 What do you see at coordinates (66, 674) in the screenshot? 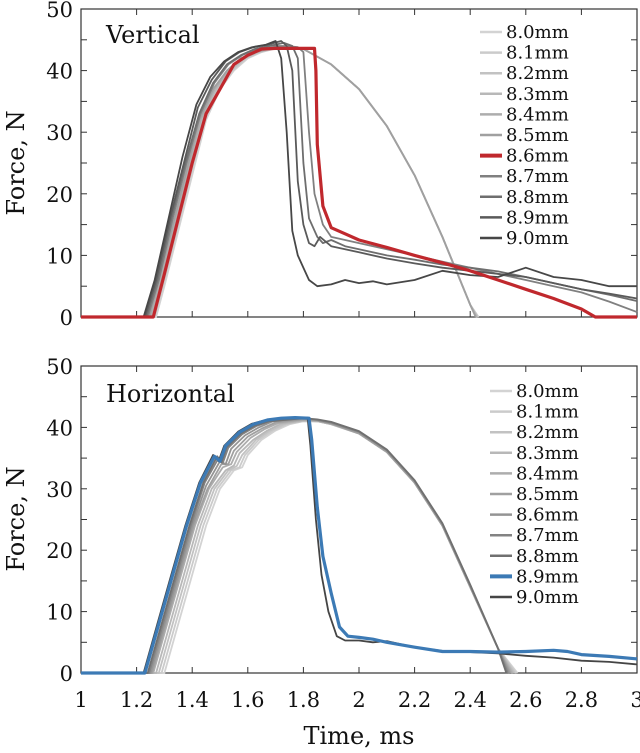
I see `horizontal-y-tick-label: 0` at bounding box center [66, 674].